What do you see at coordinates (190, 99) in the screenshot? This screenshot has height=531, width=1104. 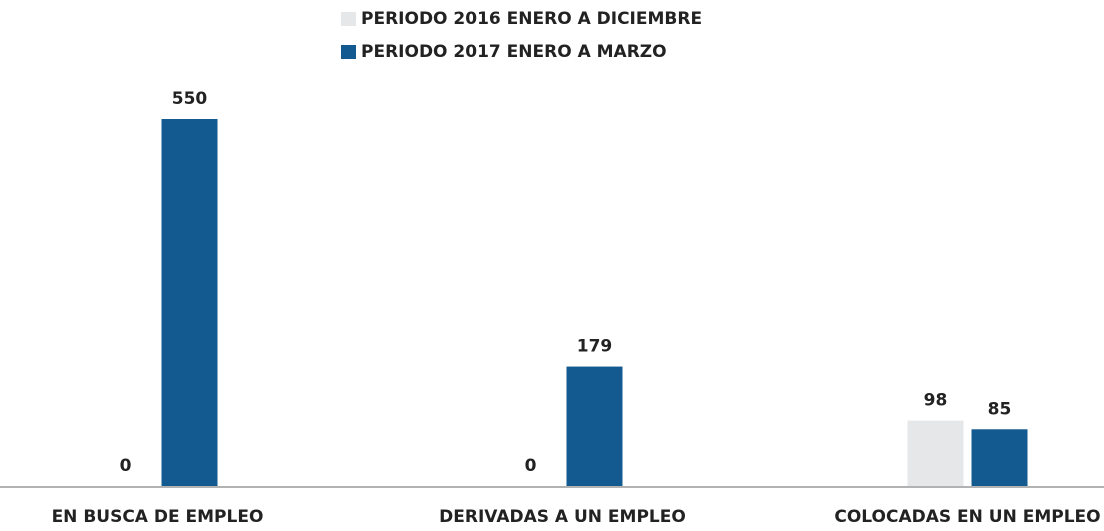 I see `data-label: 550` at bounding box center [190, 99].